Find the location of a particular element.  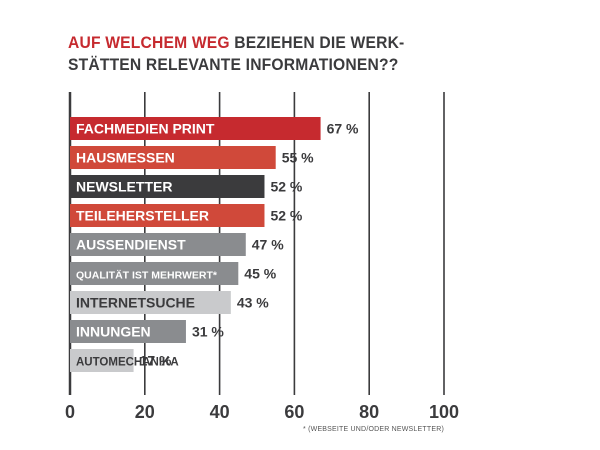

value-label-6: 43 % is located at coordinates (253, 303).